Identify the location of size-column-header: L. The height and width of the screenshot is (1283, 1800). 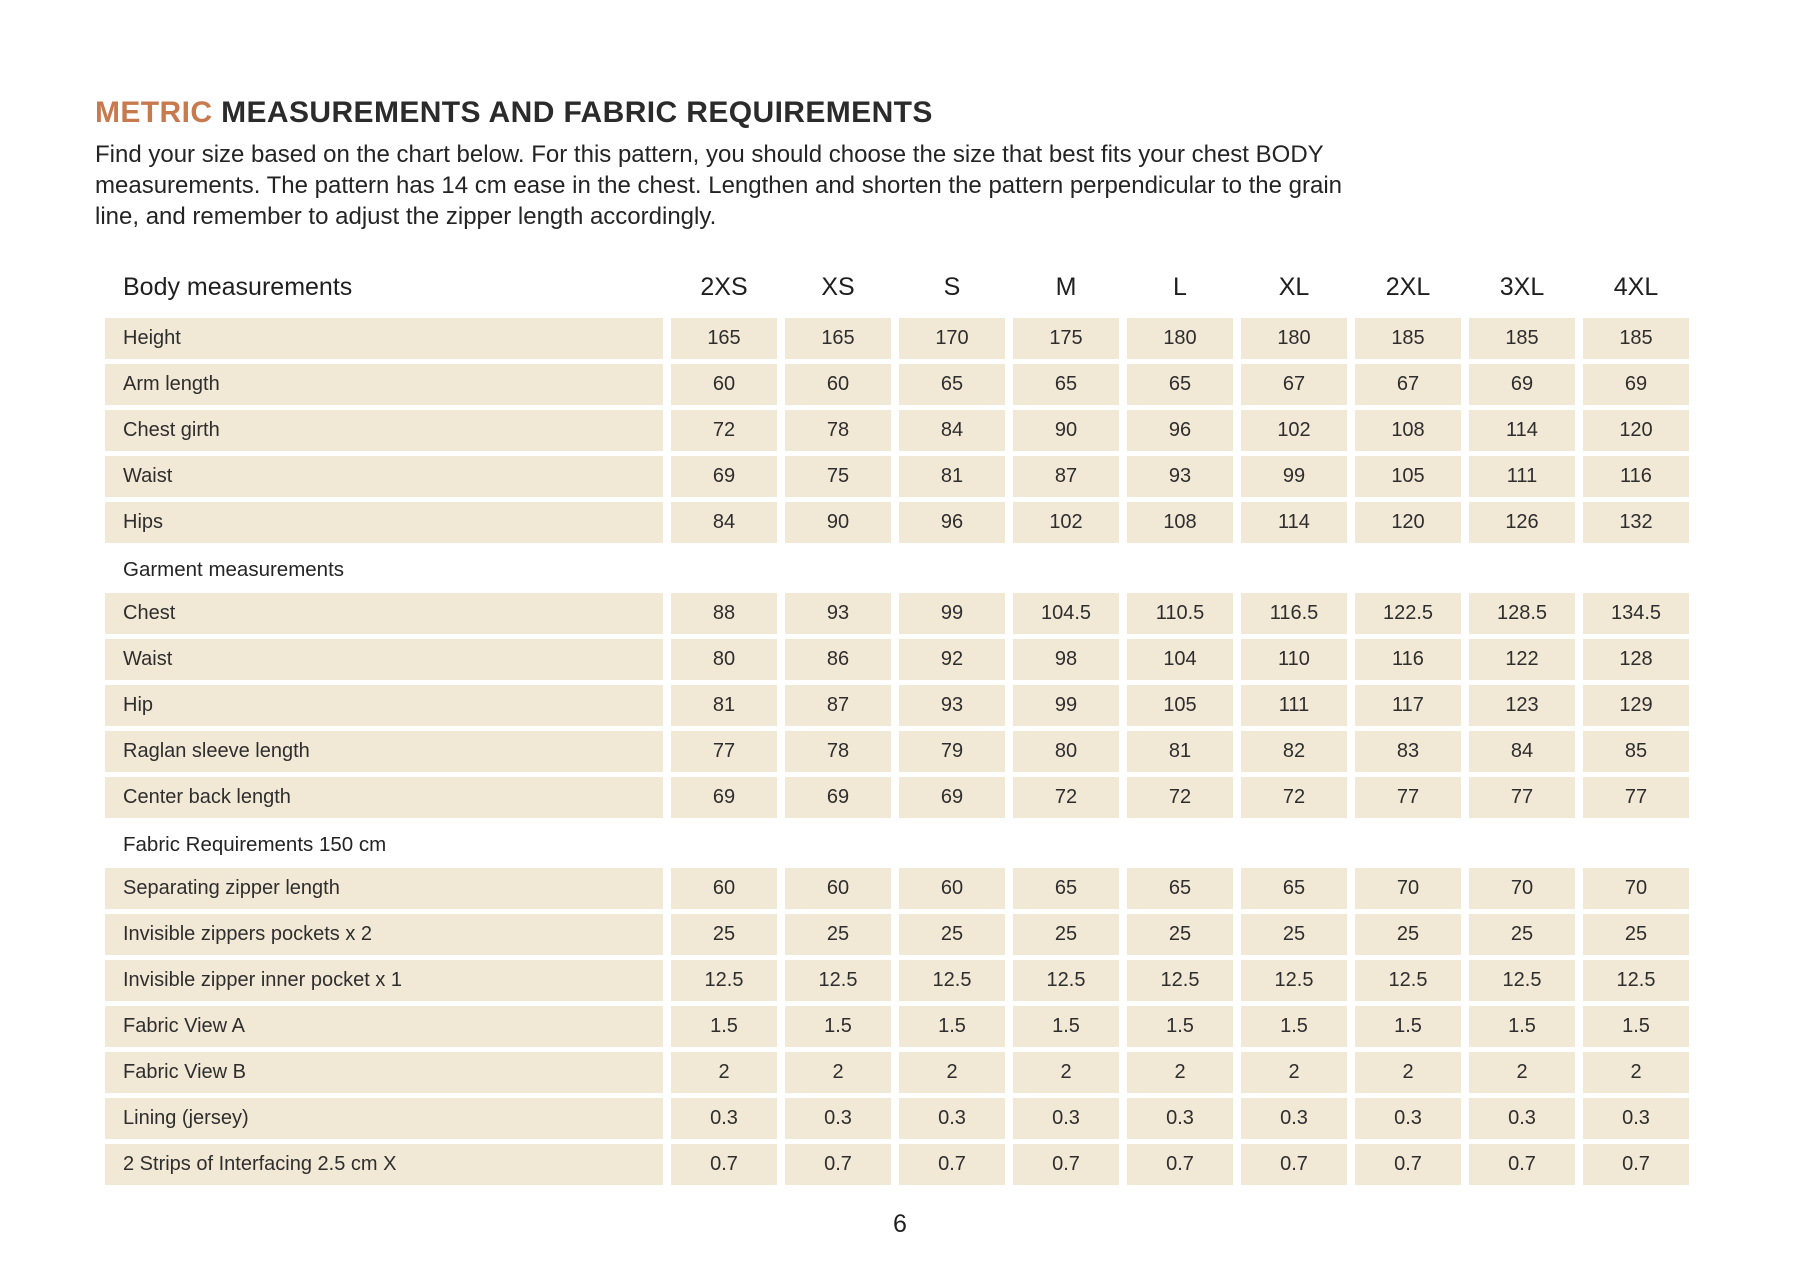
(1180, 286).